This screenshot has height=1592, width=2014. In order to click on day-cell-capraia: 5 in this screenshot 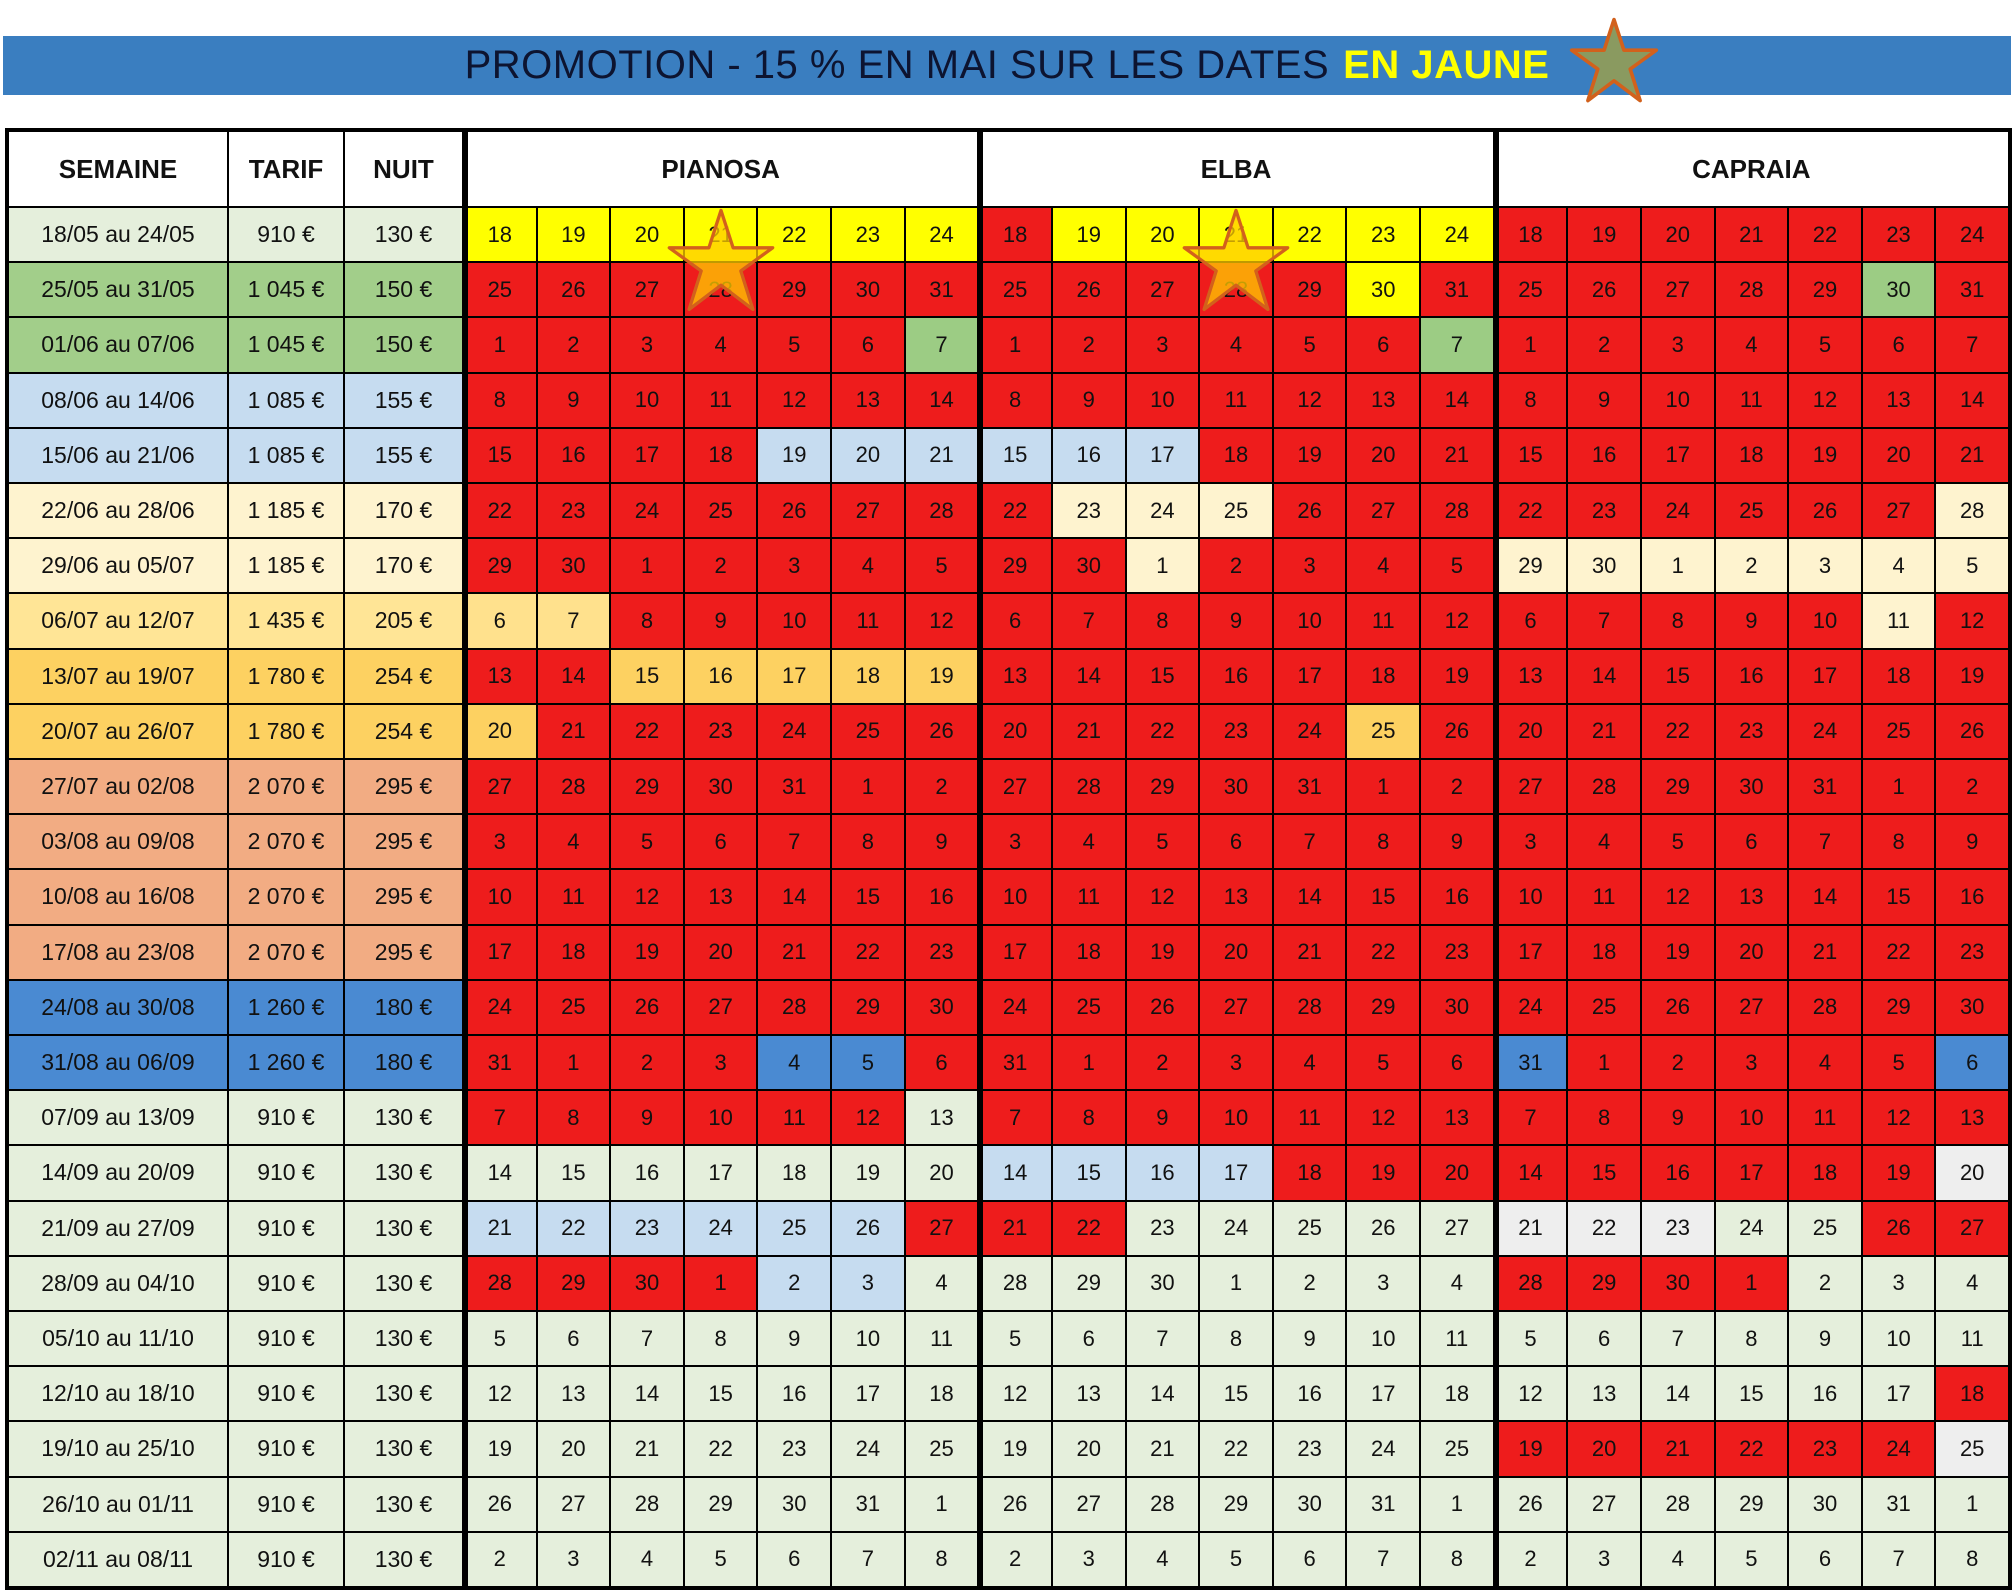, I will do `click(1972, 566)`.